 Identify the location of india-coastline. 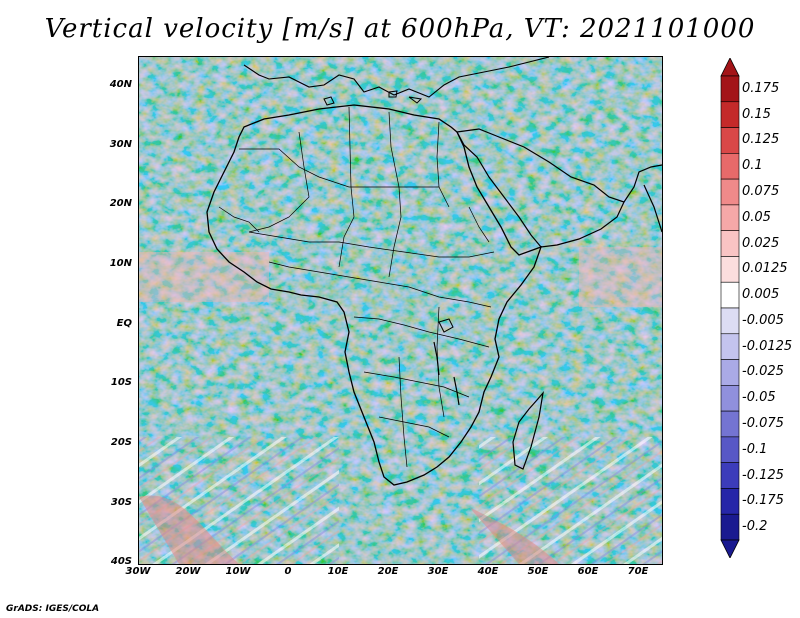
(652, 208).